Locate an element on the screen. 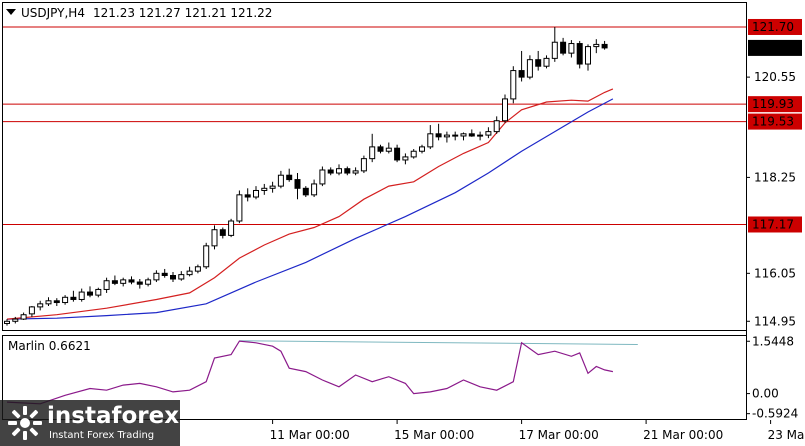 This screenshot has height=446, width=805. instaforex-logo-icon is located at coordinates (25, 423).